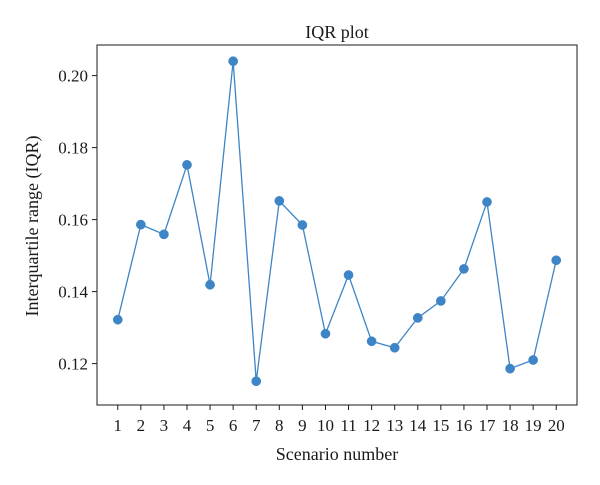 The height and width of the screenshot is (485, 600). What do you see at coordinates (118, 425) in the screenshot?
I see `x-tick-label: 1` at bounding box center [118, 425].